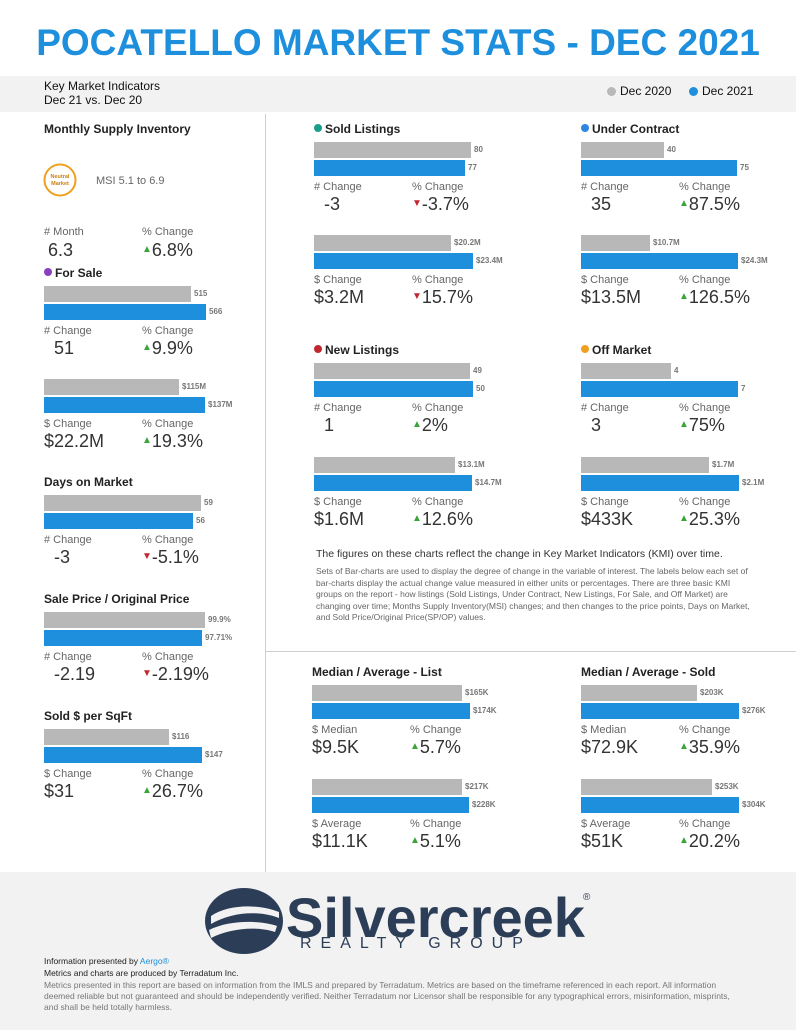 The height and width of the screenshot is (1030, 796). Describe the element at coordinates (75, 674) in the screenshot. I see `sale_price_ratio-change-value: -2.19` at that location.